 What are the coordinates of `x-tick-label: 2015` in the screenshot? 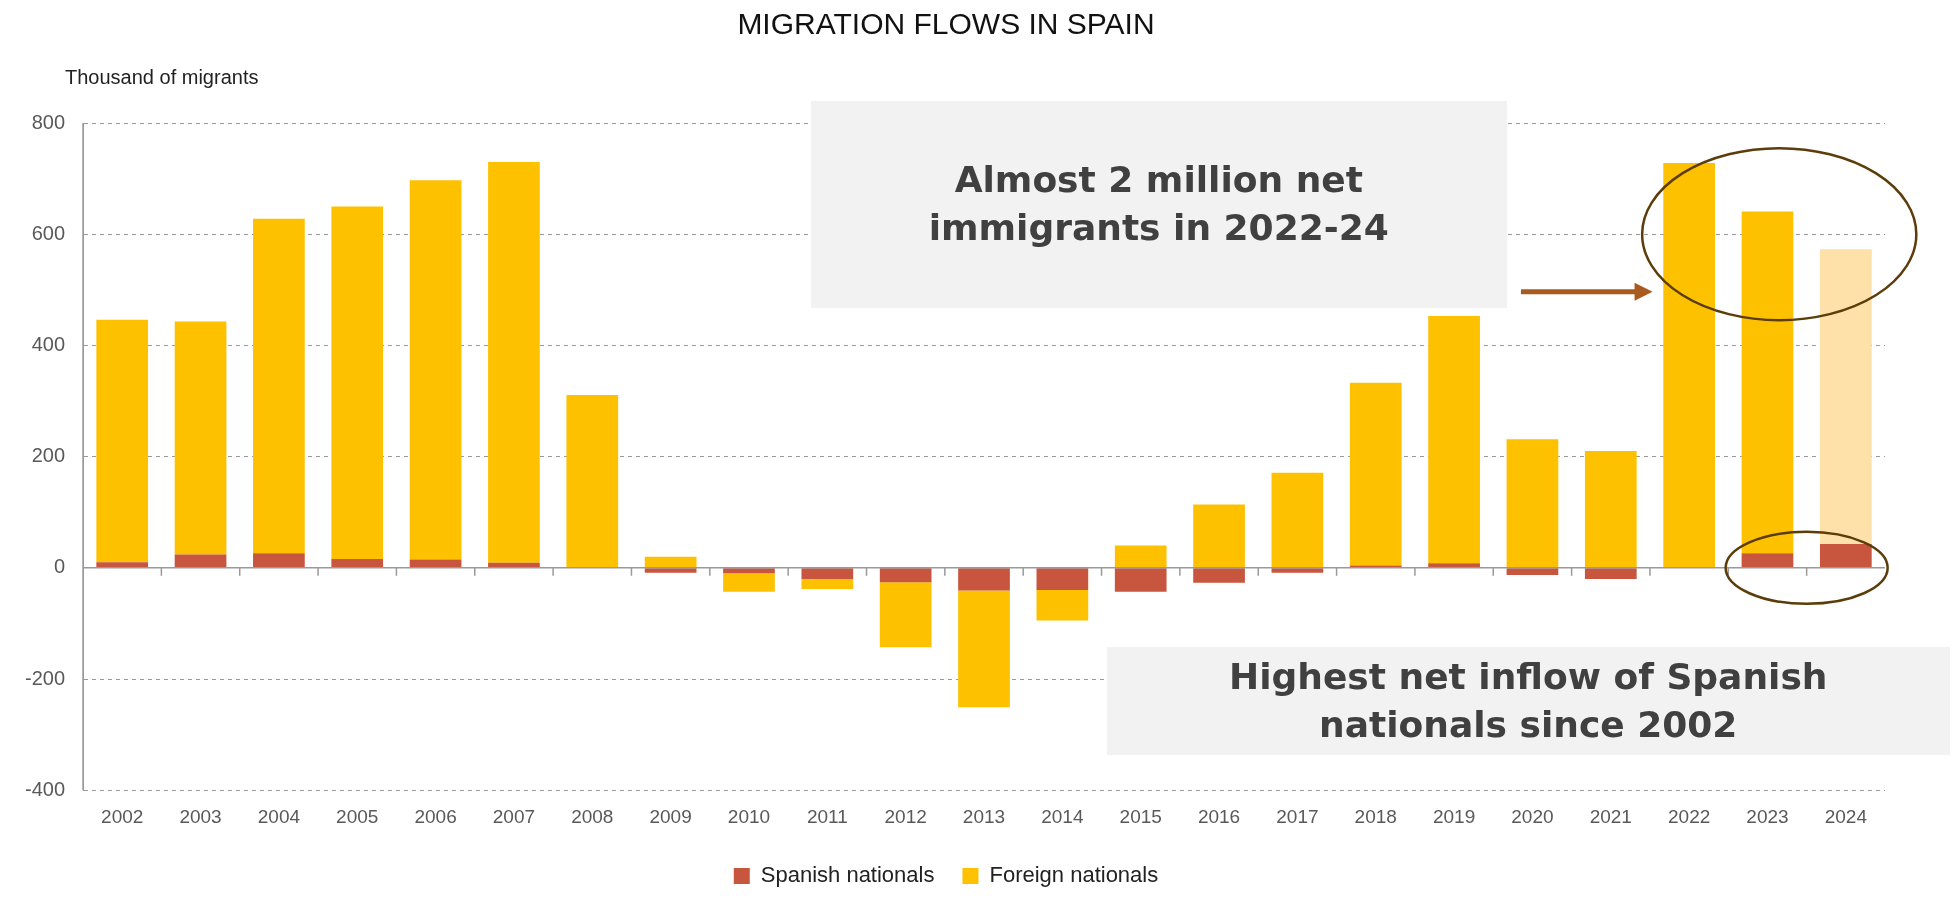 It's located at (1140, 816).